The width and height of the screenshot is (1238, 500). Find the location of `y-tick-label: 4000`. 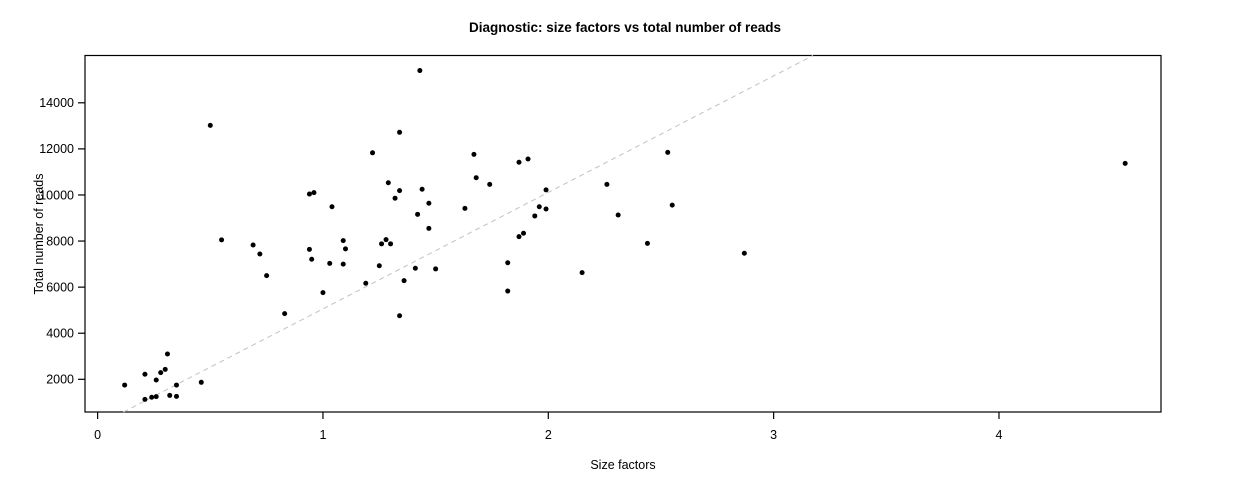

y-tick-label: 4000 is located at coordinates (60, 334).